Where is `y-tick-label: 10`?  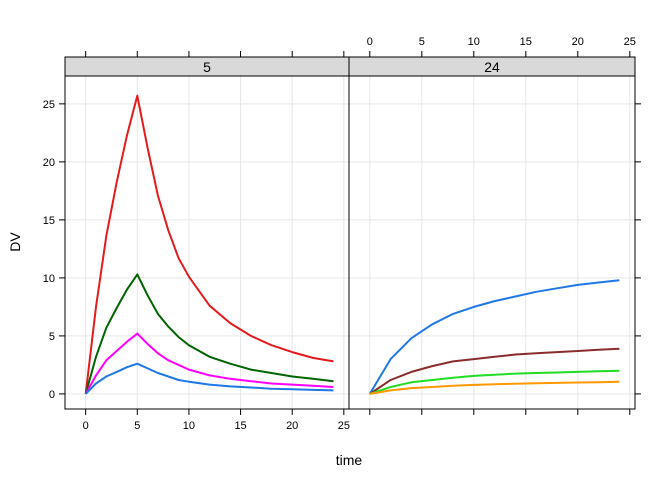 y-tick-label: 10 is located at coordinates (49, 279).